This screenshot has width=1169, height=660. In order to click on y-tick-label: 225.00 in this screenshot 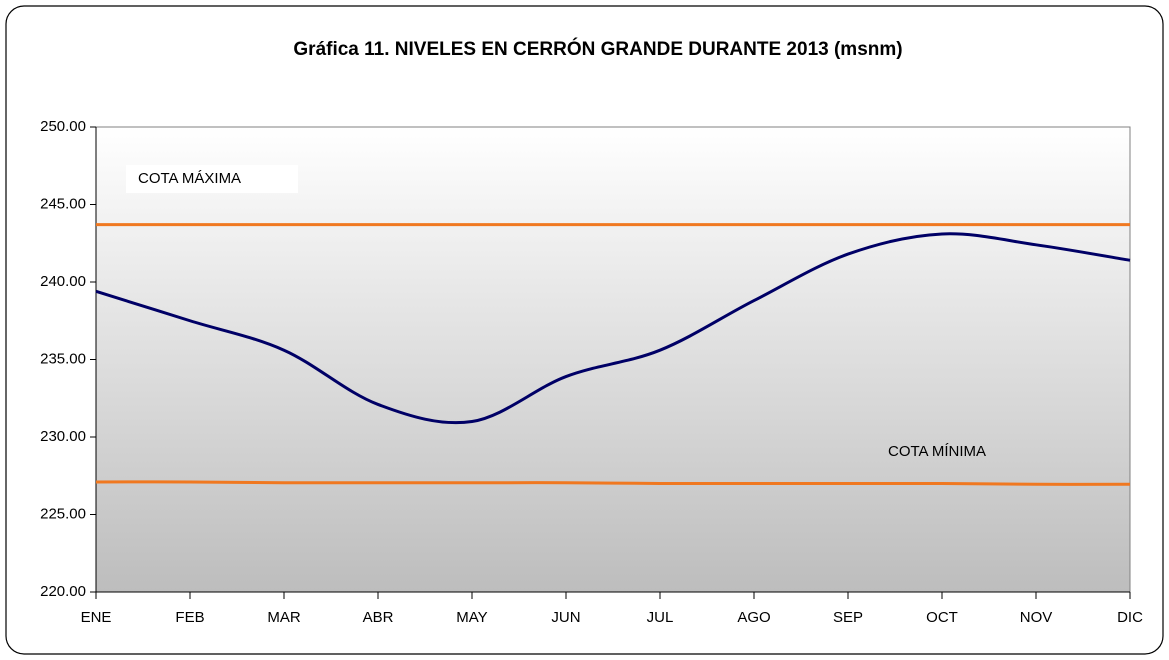, I will do `click(63, 513)`.